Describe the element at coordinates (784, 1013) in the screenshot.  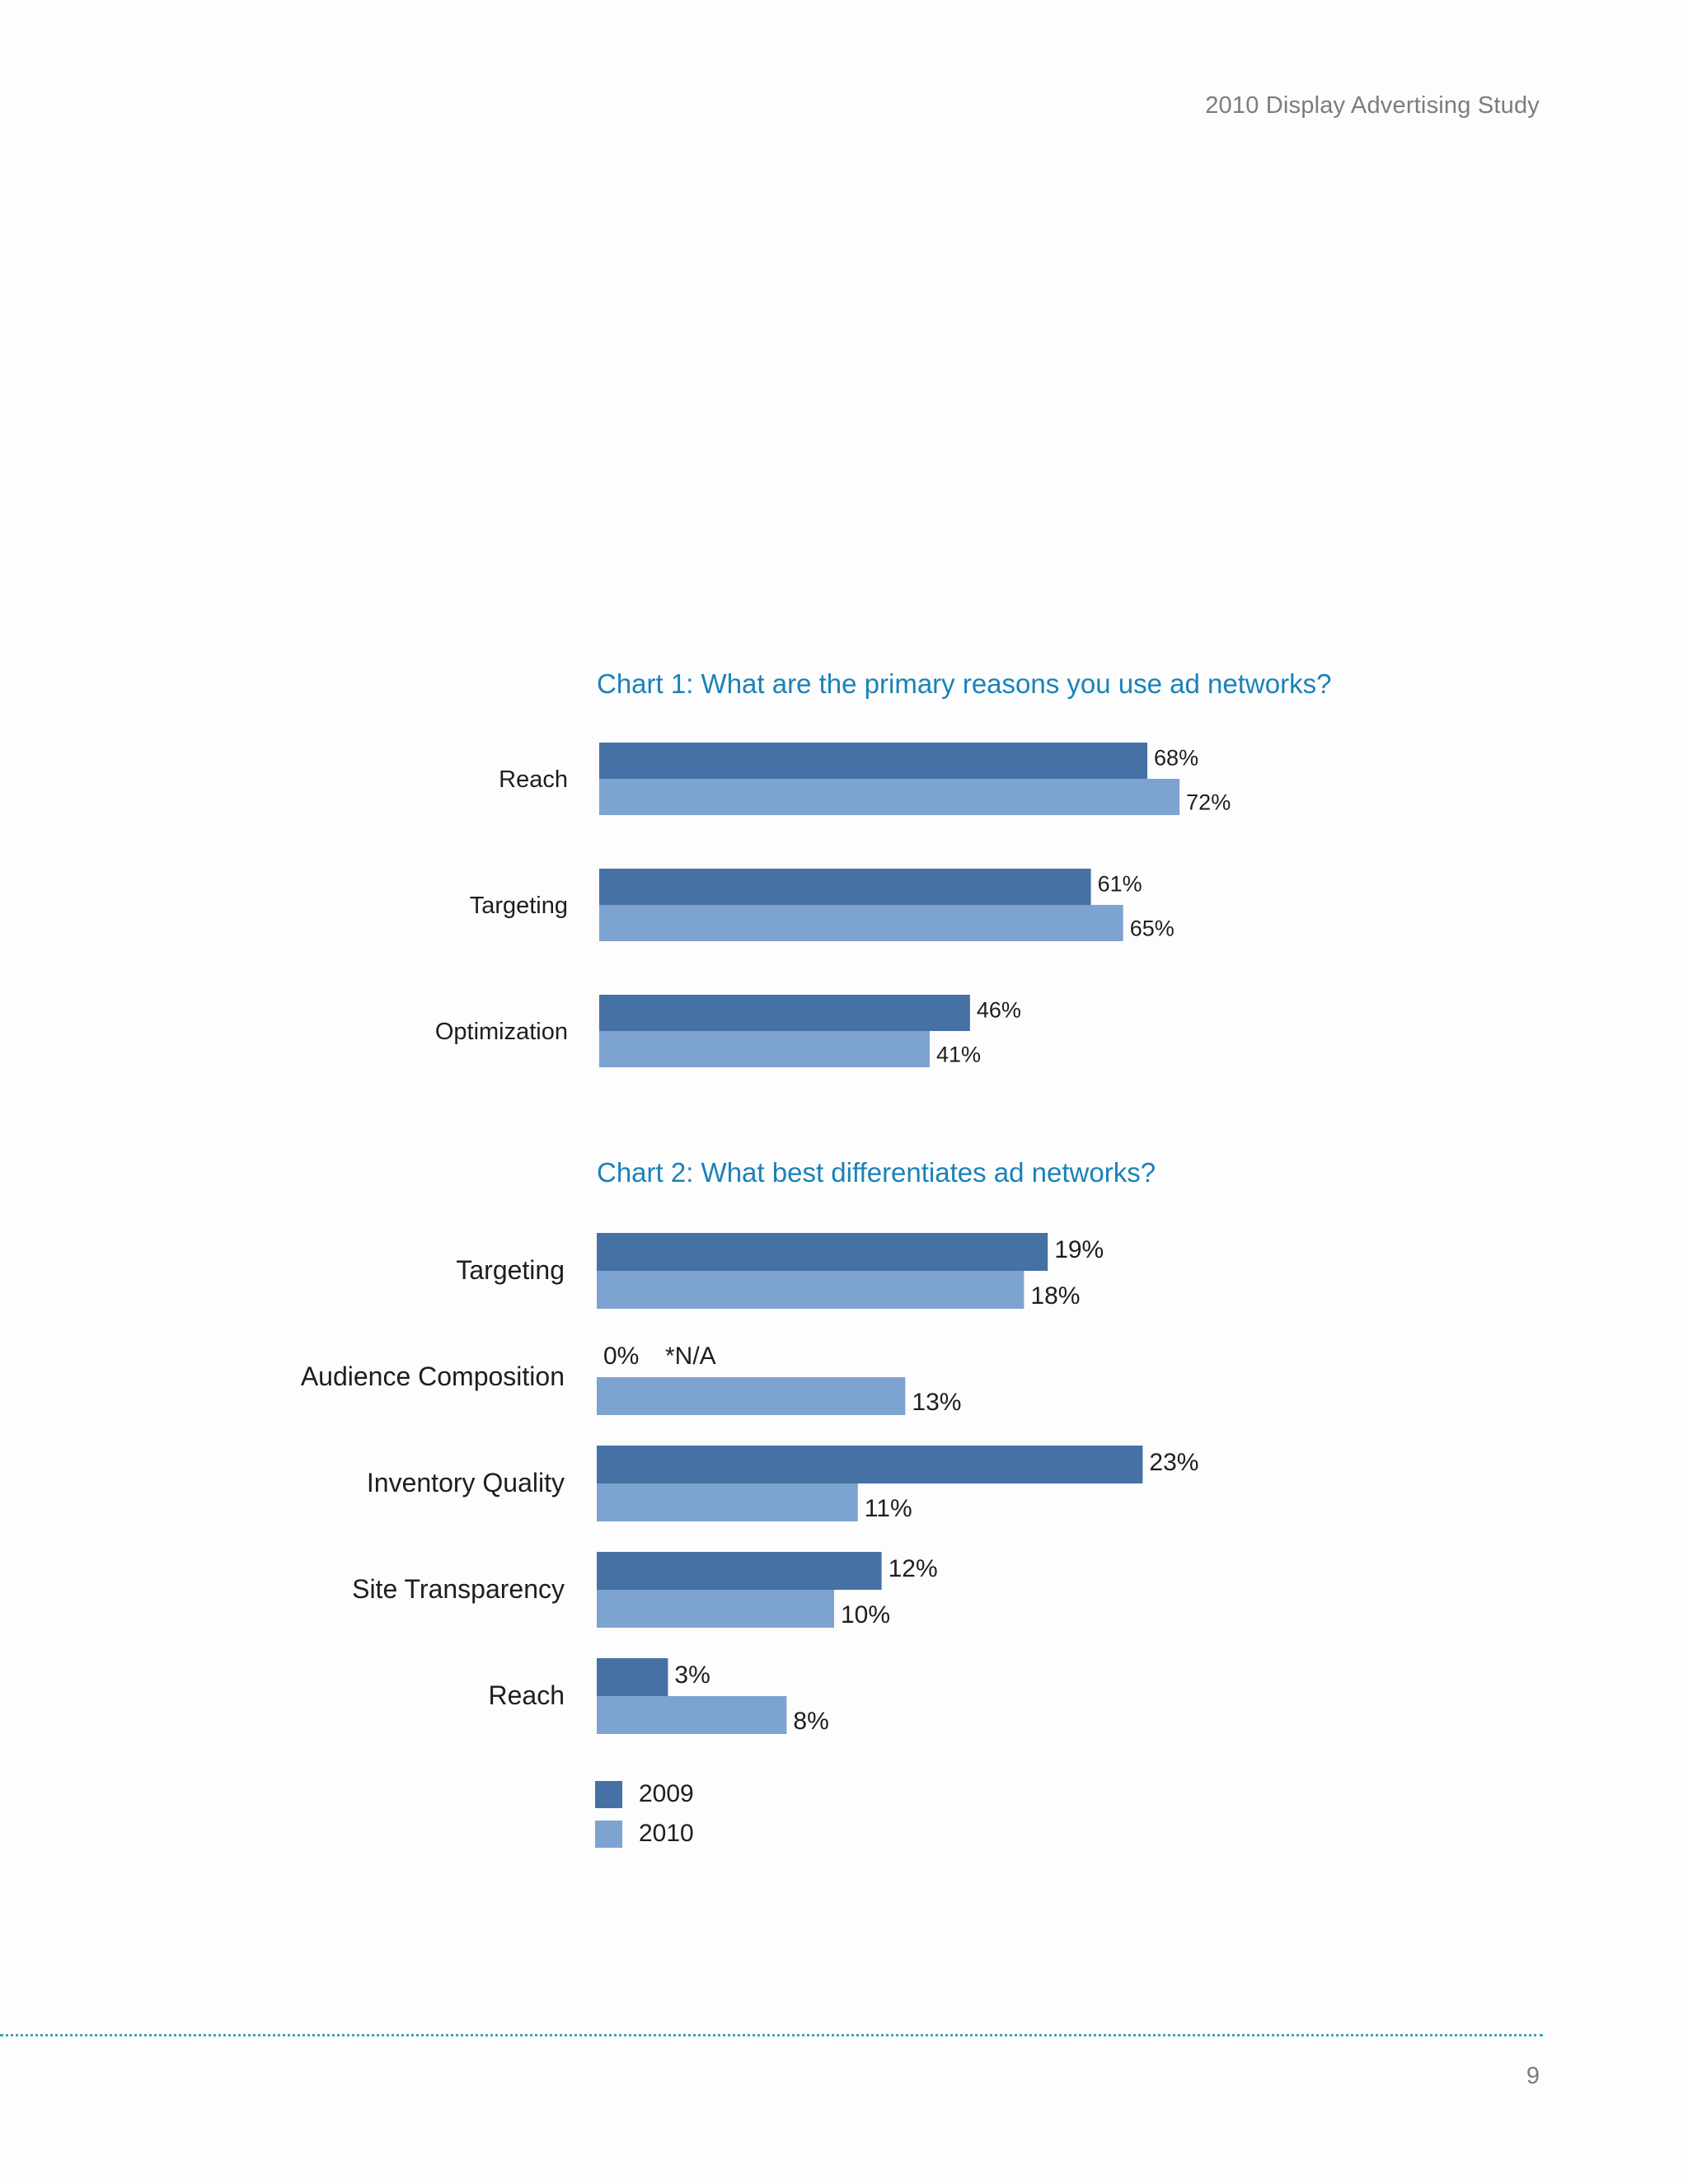
I see `bar-2009-optimization` at that location.